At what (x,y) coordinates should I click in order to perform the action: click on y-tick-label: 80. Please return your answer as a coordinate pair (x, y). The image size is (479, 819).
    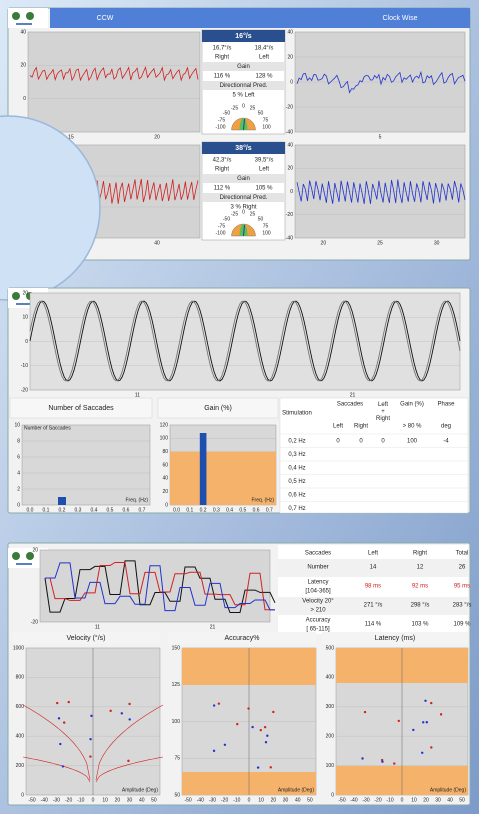
    Looking at the image, I should click on (165, 452).